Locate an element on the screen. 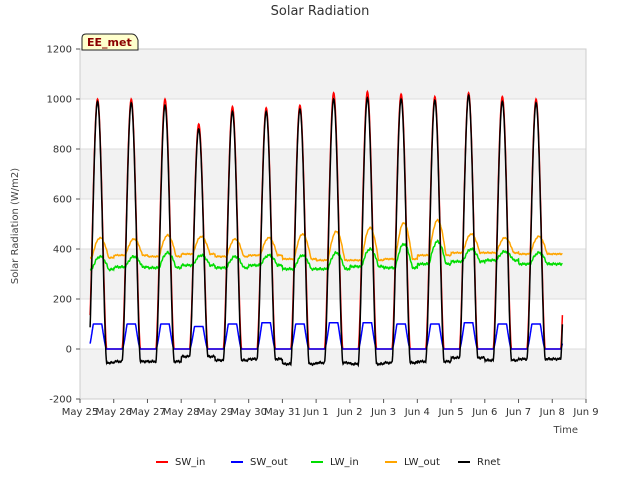  x-tick-label: May 27 is located at coordinates (147, 412).